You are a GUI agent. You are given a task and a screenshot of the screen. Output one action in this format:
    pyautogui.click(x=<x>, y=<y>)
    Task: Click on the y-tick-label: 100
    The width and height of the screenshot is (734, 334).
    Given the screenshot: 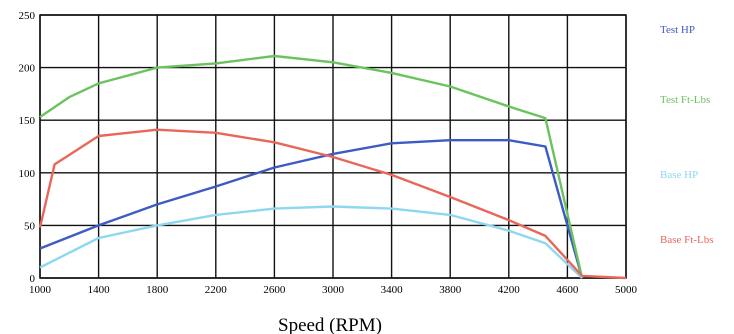 What is the action you would take?
    pyautogui.click(x=27, y=174)
    